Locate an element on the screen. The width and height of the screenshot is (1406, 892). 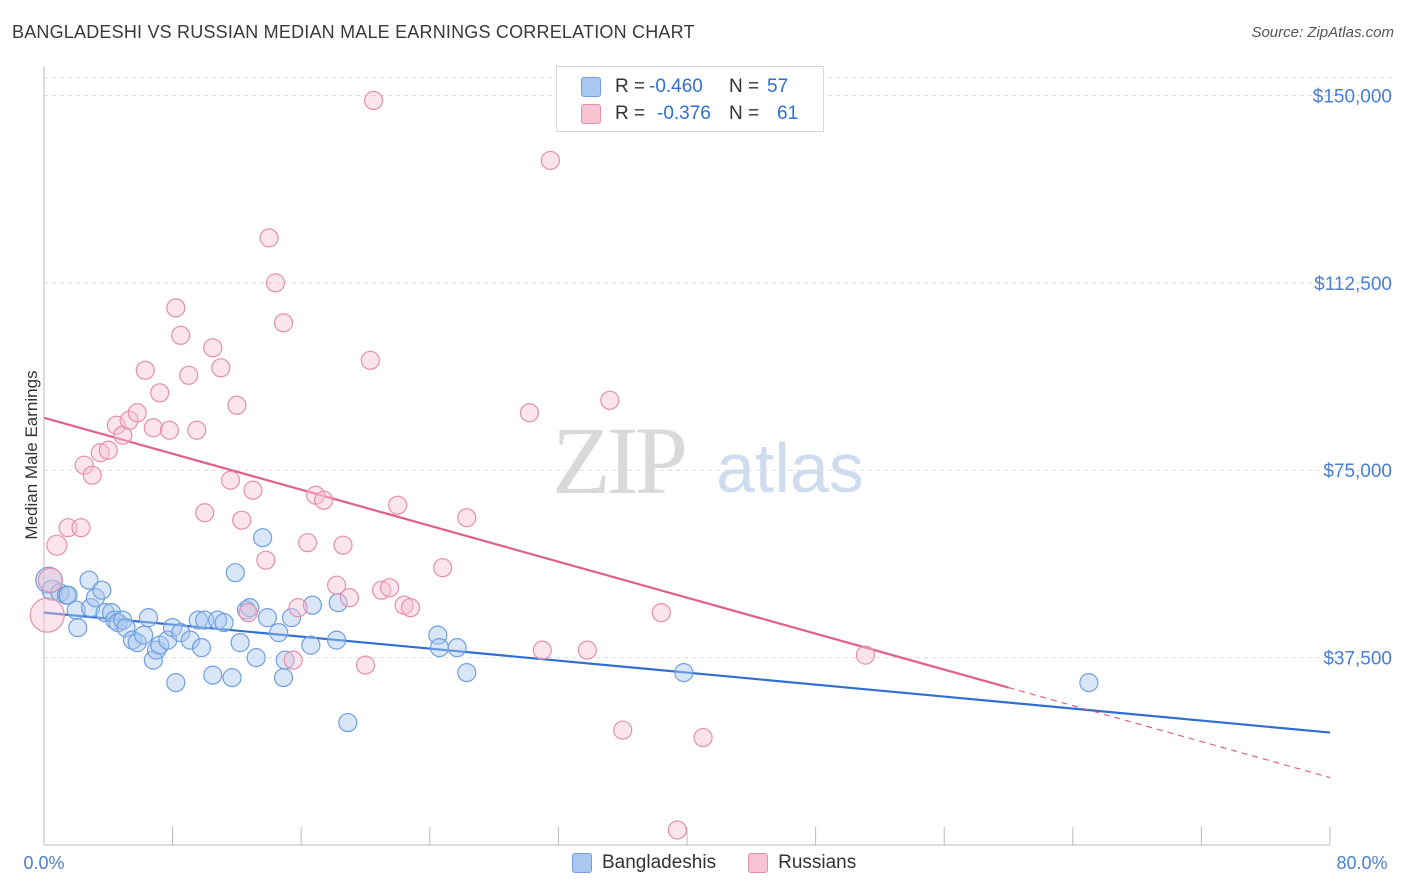
legend-r-value: -0.460 is located at coordinates (676, 86).